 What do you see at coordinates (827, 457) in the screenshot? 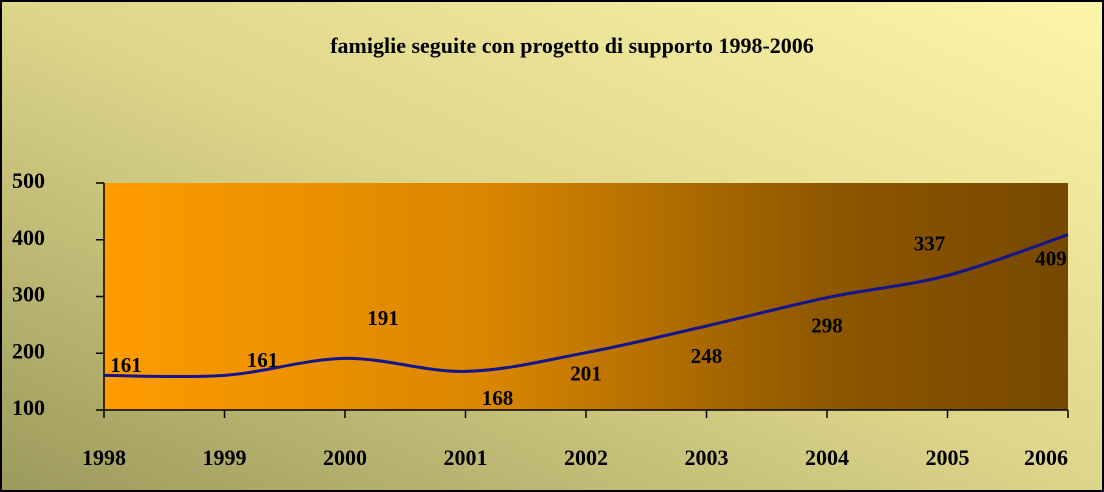
I see `x-tick-label: 2004` at bounding box center [827, 457].